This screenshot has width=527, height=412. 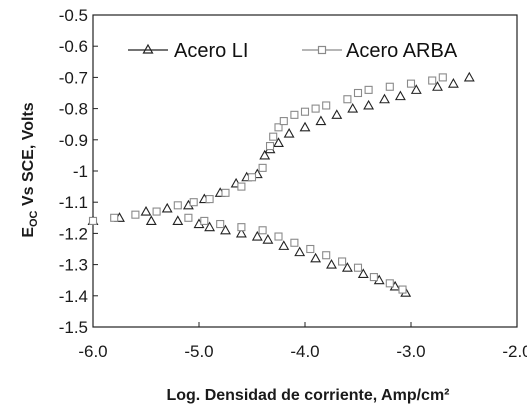 What do you see at coordinates (211, 51) in the screenshot?
I see `legend-label-acero-li: Acero LI` at bounding box center [211, 51].